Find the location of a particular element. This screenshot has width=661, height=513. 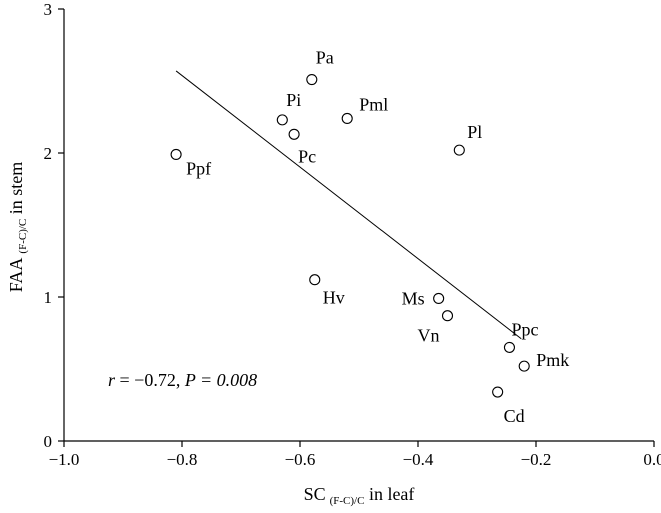

data-point-pmk is located at coordinates (524, 366).